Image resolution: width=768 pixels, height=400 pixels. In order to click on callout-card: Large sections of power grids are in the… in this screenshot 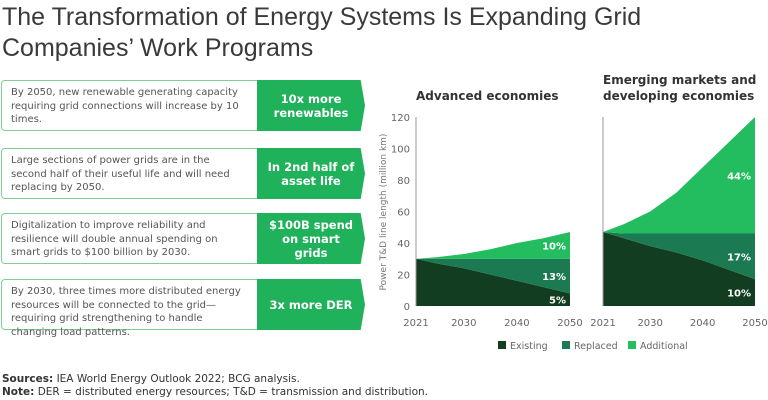, I will do `click(183, 174)`.